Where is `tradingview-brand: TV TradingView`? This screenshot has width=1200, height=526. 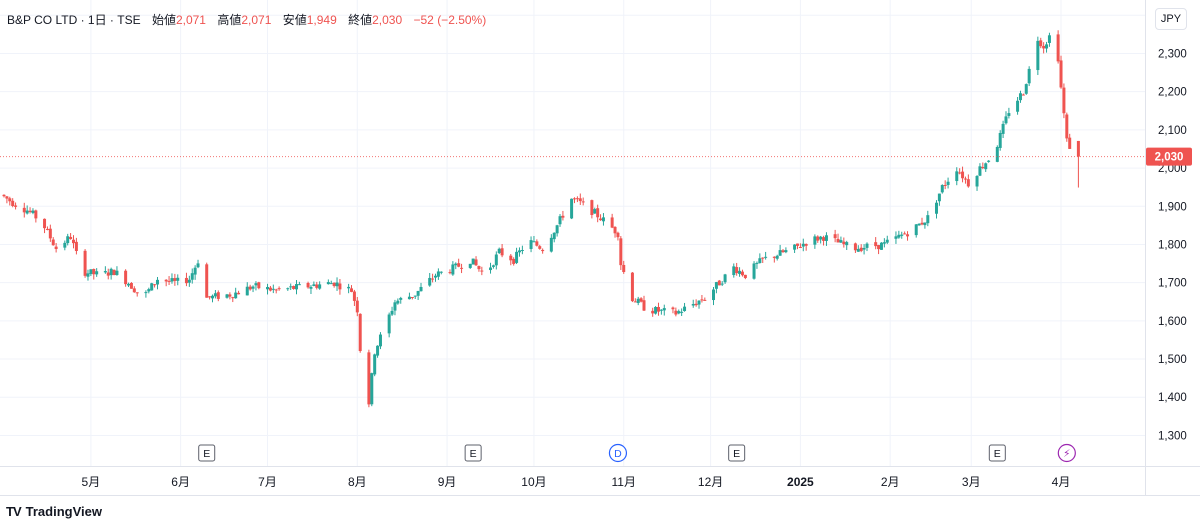 tradingview-brand: TV TradingView is located at coordinates (54, 511).